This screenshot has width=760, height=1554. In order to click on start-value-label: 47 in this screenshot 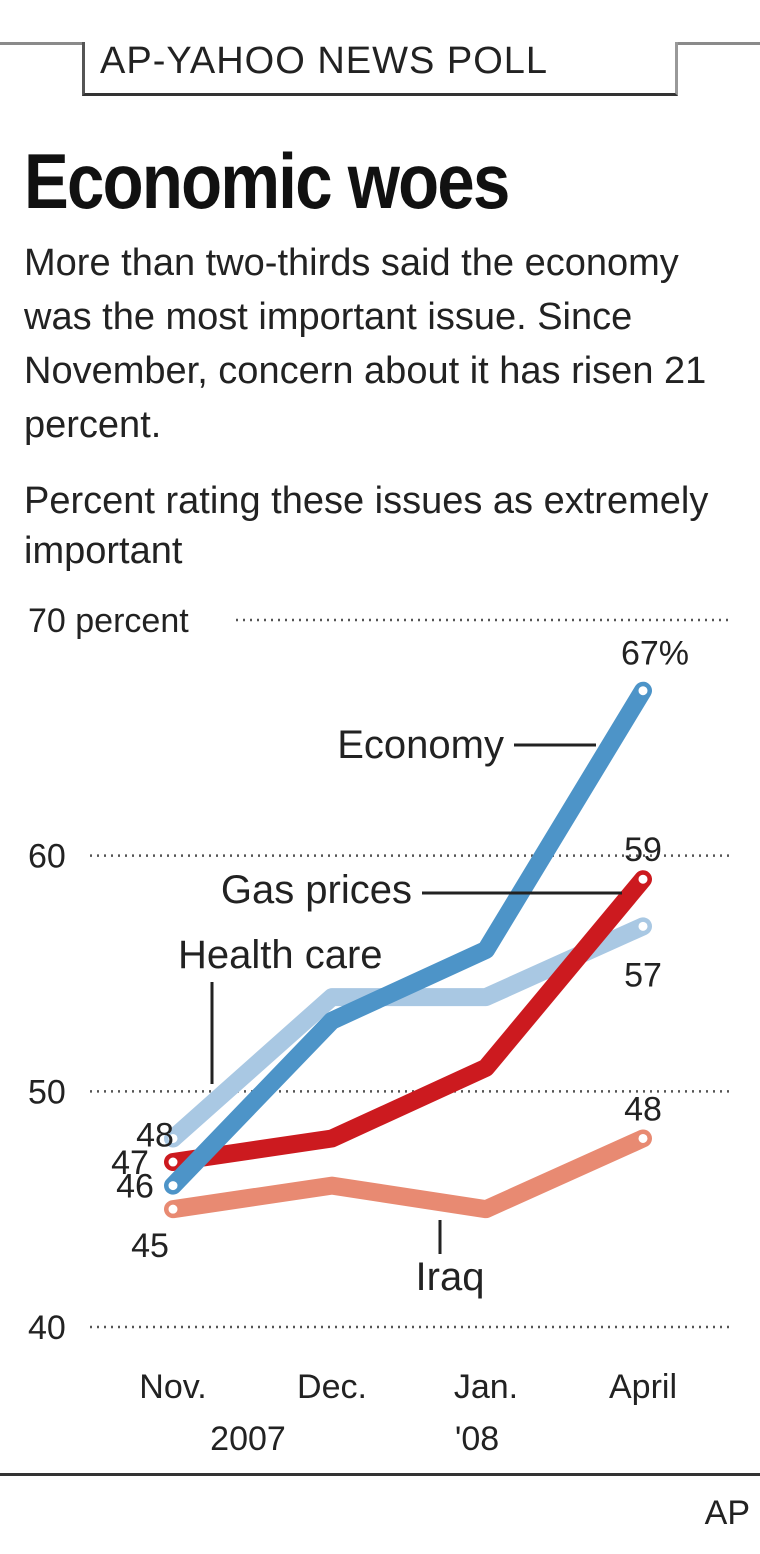, I will do `click(130, 1163)`.